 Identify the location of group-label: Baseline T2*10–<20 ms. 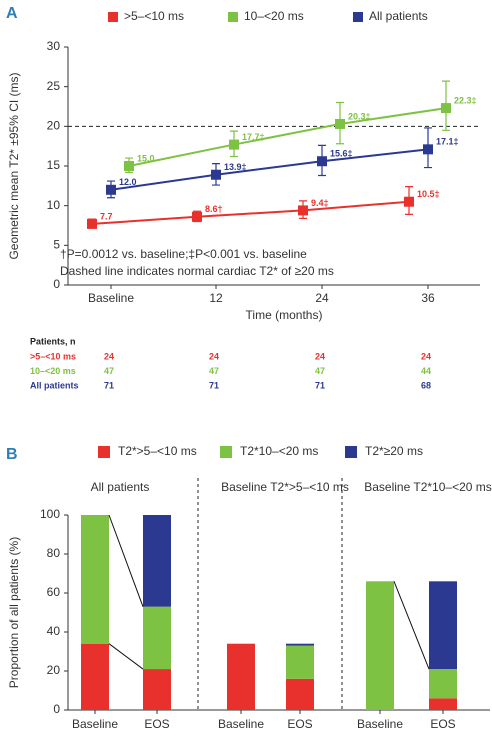
(428, 487).